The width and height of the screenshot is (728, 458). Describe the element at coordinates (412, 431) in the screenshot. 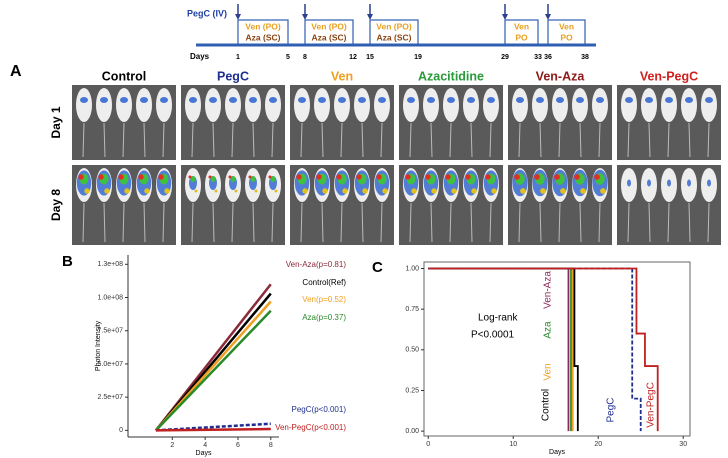

I see `y-tick-label: 0.00` at that location.